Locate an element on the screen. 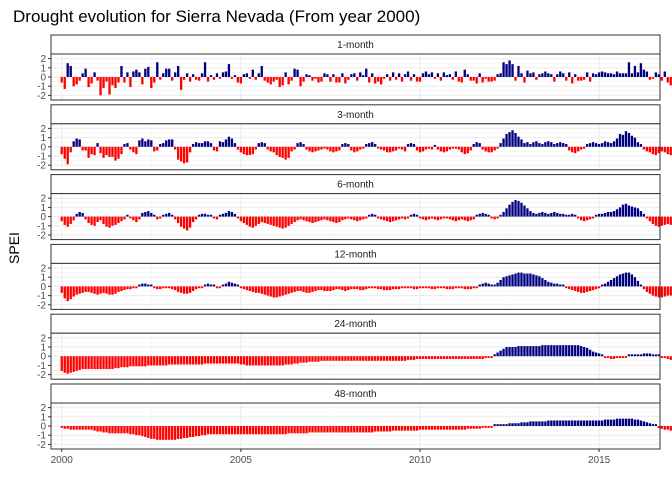 The image size is (672, 480). facet-strip-label: 1-month is located at coordinates (355, 45).